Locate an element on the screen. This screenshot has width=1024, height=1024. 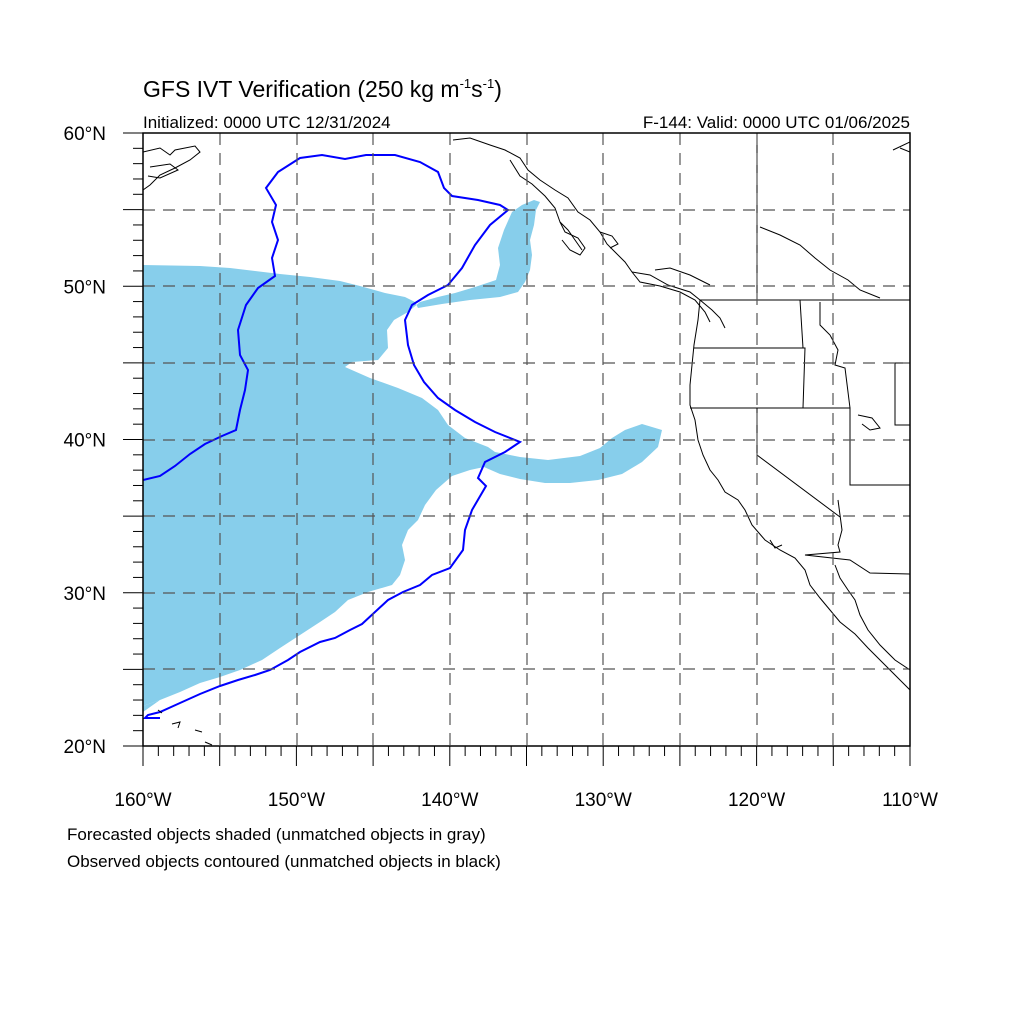
lon-label: 130°W is located at coordinates (603, 800).